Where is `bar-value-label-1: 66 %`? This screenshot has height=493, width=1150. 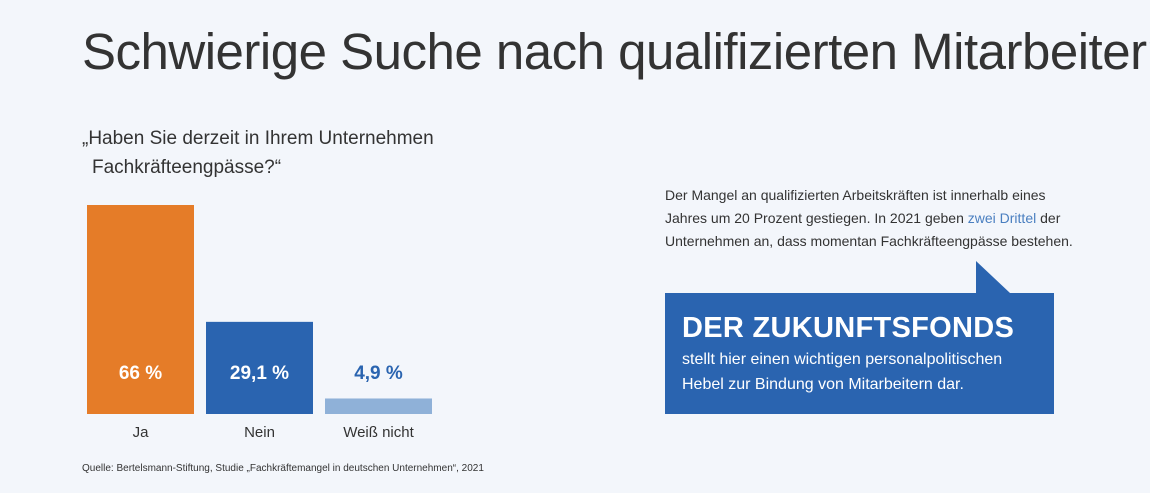
bar-value-label-1: 66 % is located at coordinates (140, 373).